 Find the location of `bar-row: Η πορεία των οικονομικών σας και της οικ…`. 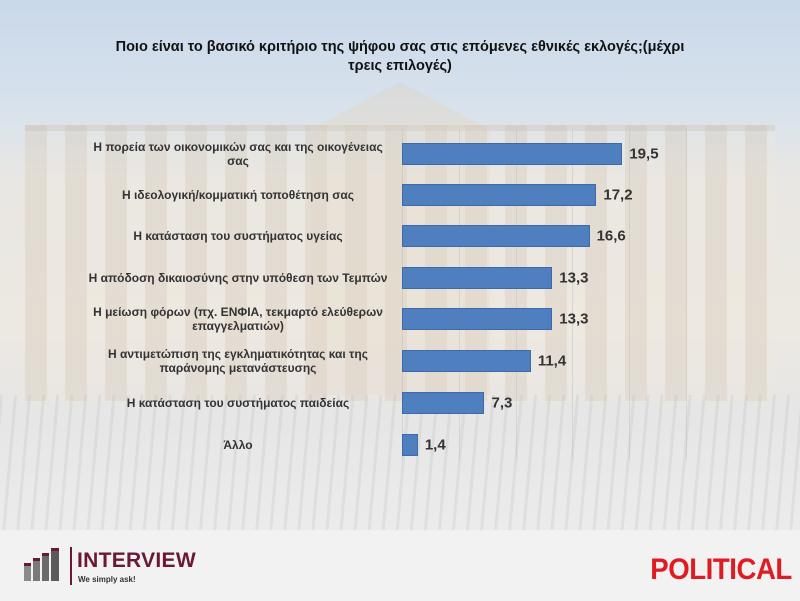

bar-row: Η πορεία των οικονομικών σας και της οικ… is located at coordinates (400, 154).